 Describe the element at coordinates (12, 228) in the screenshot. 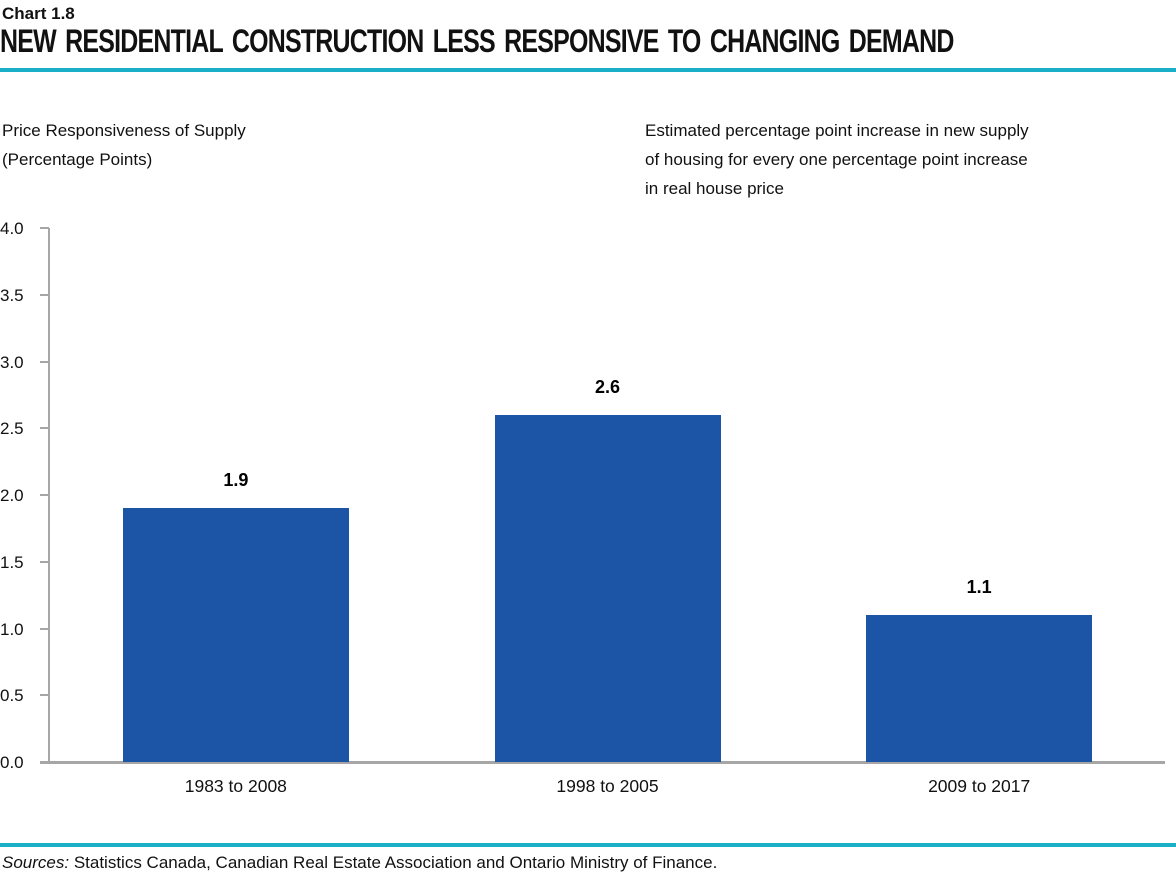

I see `y-axis-tick-label: 4.0` at that location.